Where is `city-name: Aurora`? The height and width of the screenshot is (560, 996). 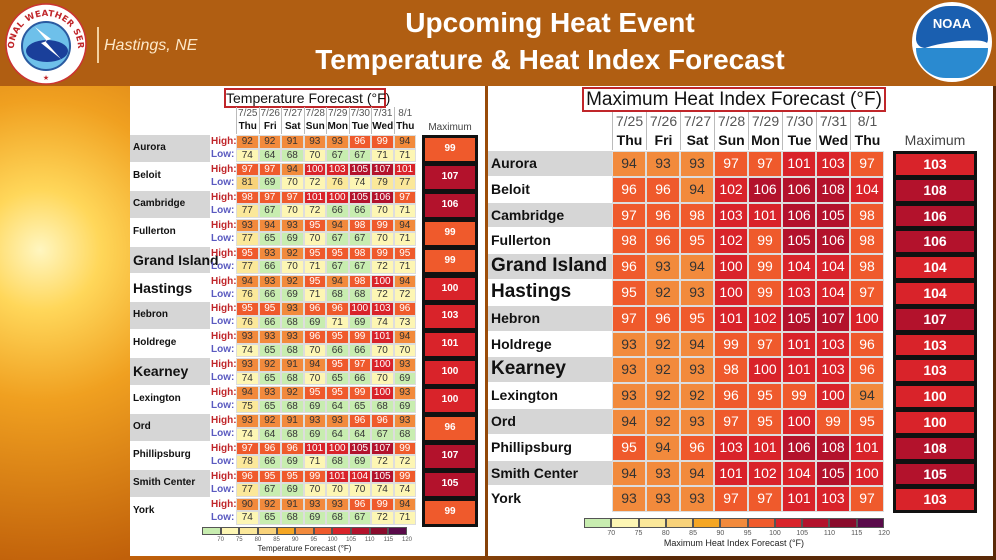 city-name: Aurora is located at coordinates (170, 148).